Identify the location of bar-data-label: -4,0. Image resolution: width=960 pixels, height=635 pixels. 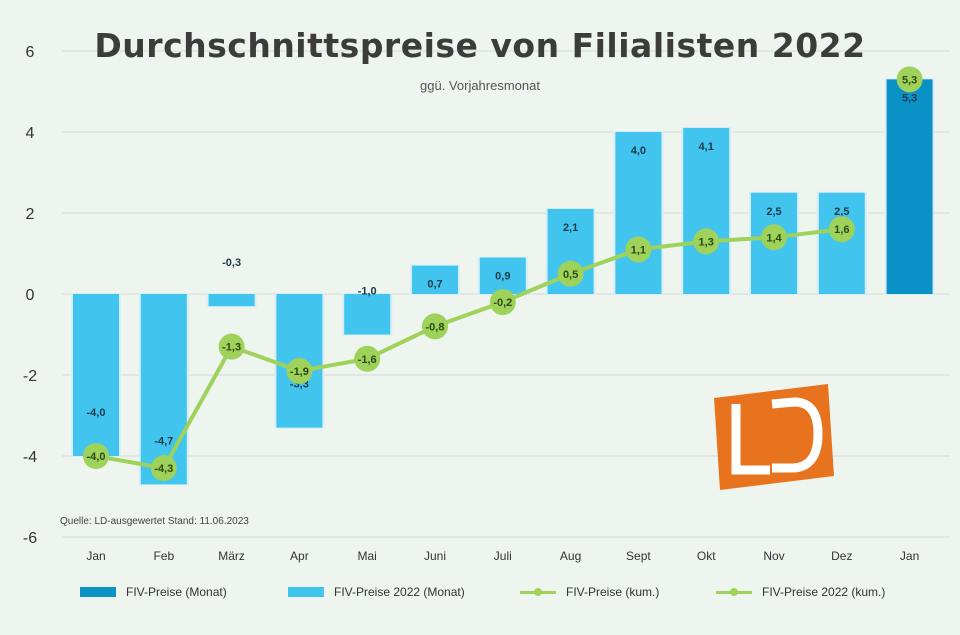
(96, 413).